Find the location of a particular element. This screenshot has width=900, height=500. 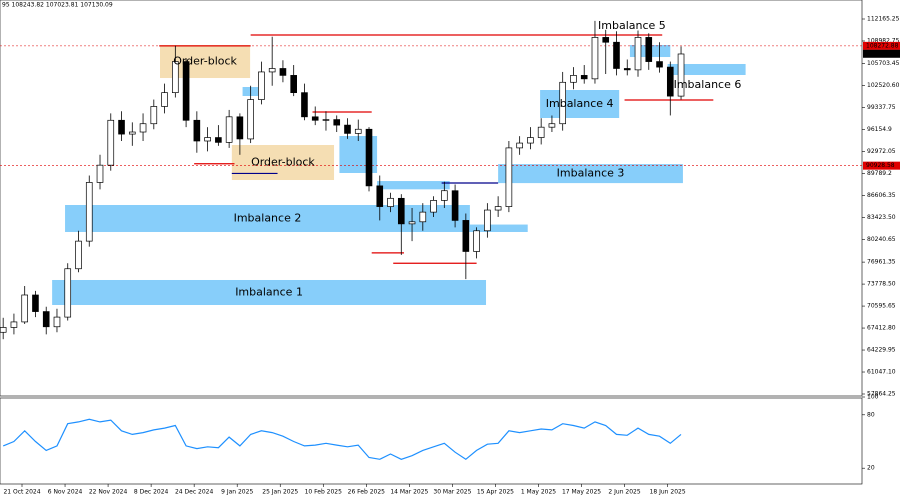

y-tick-label: 108982.75 is located at coordinates (883, 40).